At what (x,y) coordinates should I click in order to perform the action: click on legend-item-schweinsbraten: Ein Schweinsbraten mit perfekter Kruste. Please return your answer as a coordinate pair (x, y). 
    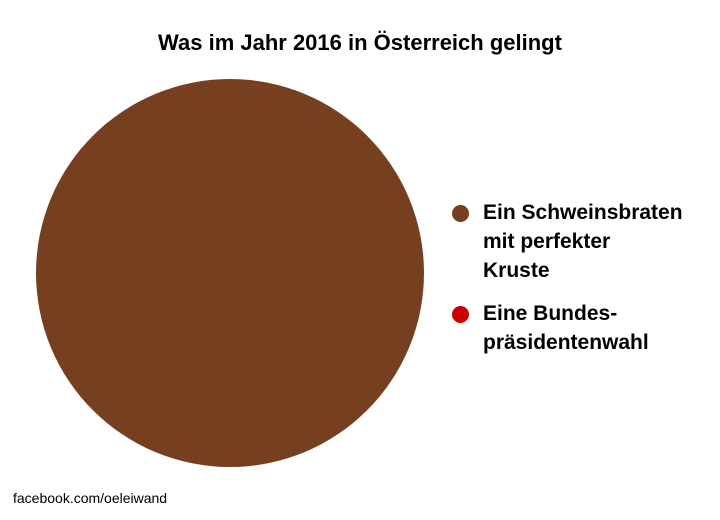
    Looking at the image, I should click on (577, 241).